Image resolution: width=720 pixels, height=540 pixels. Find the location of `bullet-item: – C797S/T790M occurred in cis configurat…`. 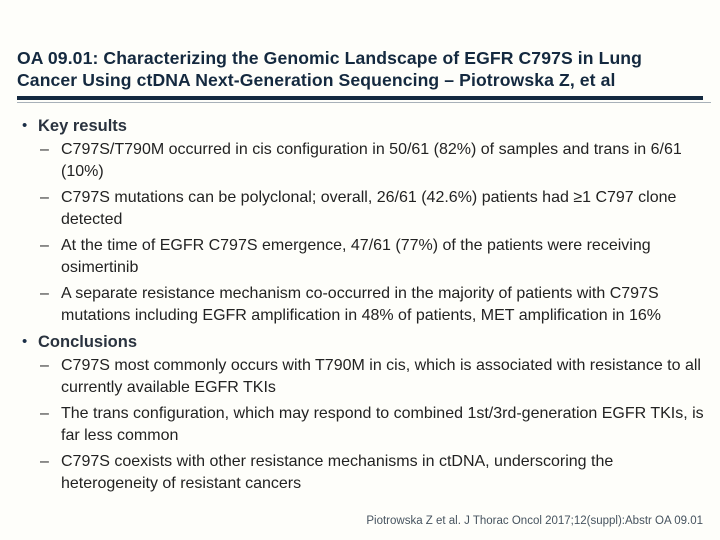

bullet-item: – C797S/T790M occurred in cis configurat… is located at coordinates (360, 160).